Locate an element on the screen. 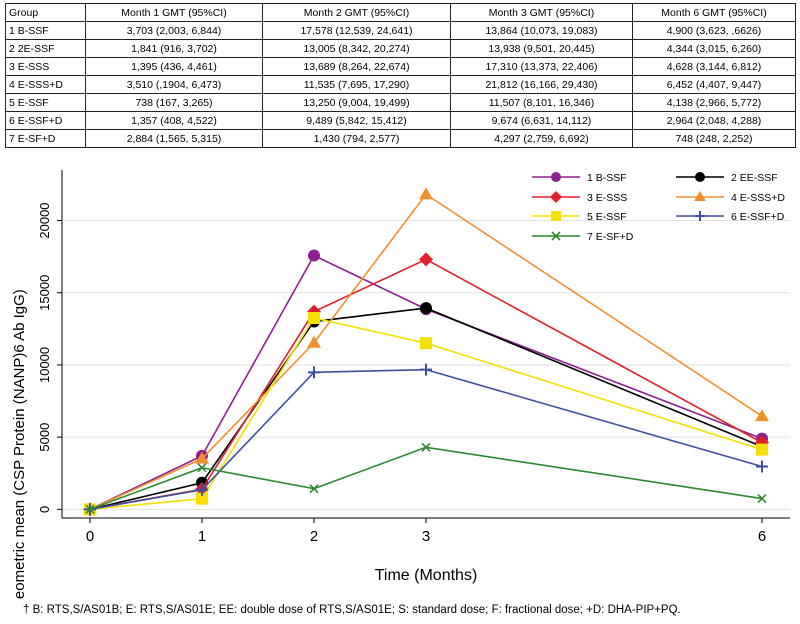  table-cell: 13,864 (10,073, 19,083) is located at coordinates (541, 30).